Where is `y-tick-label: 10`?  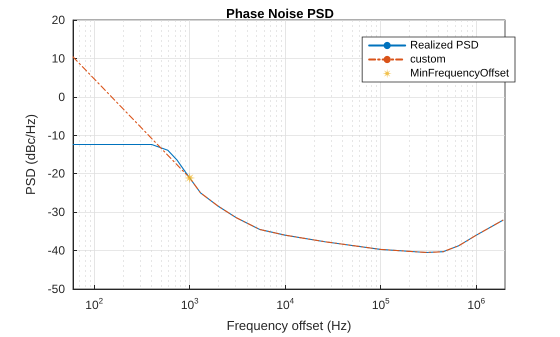
y-tick-label: 10 is located at coordinates (59, 58).